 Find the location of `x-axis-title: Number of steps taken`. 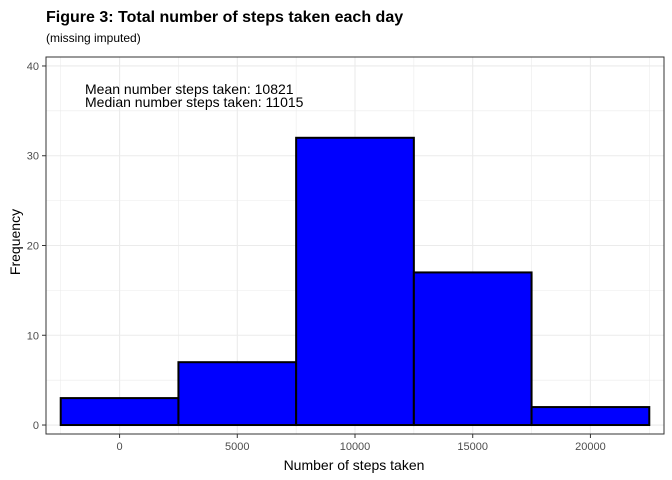

x-axis-title: Number of steps taken is located at coordinates (354, 465).